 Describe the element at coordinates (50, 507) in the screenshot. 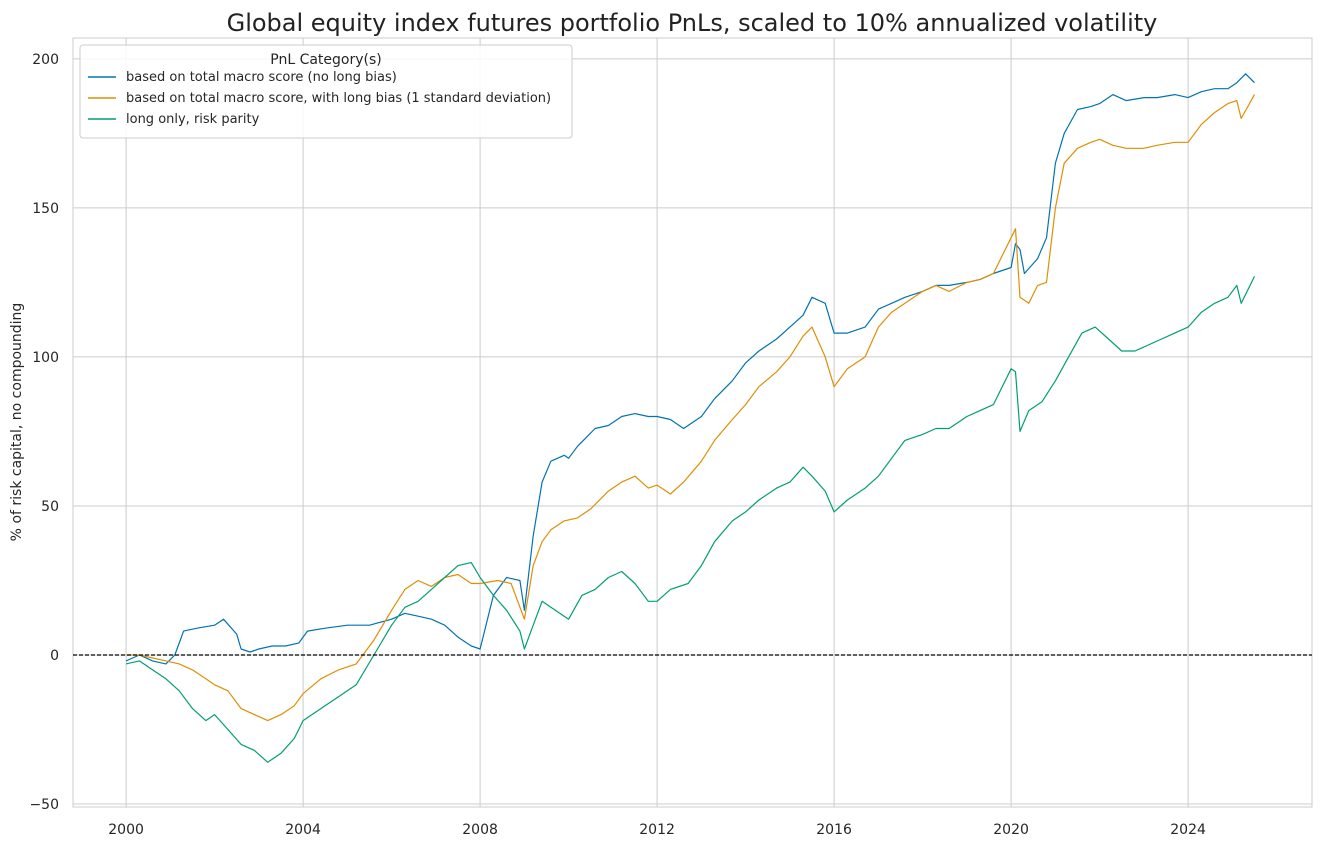

I see `y-tick-label: 50` at that location.